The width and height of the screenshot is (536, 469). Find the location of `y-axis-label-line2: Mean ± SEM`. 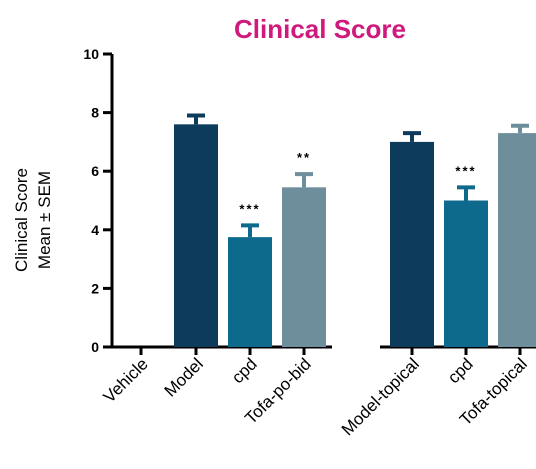

y-axis-label-line2: Mean ± SEM is located at coordinates (44, 220).